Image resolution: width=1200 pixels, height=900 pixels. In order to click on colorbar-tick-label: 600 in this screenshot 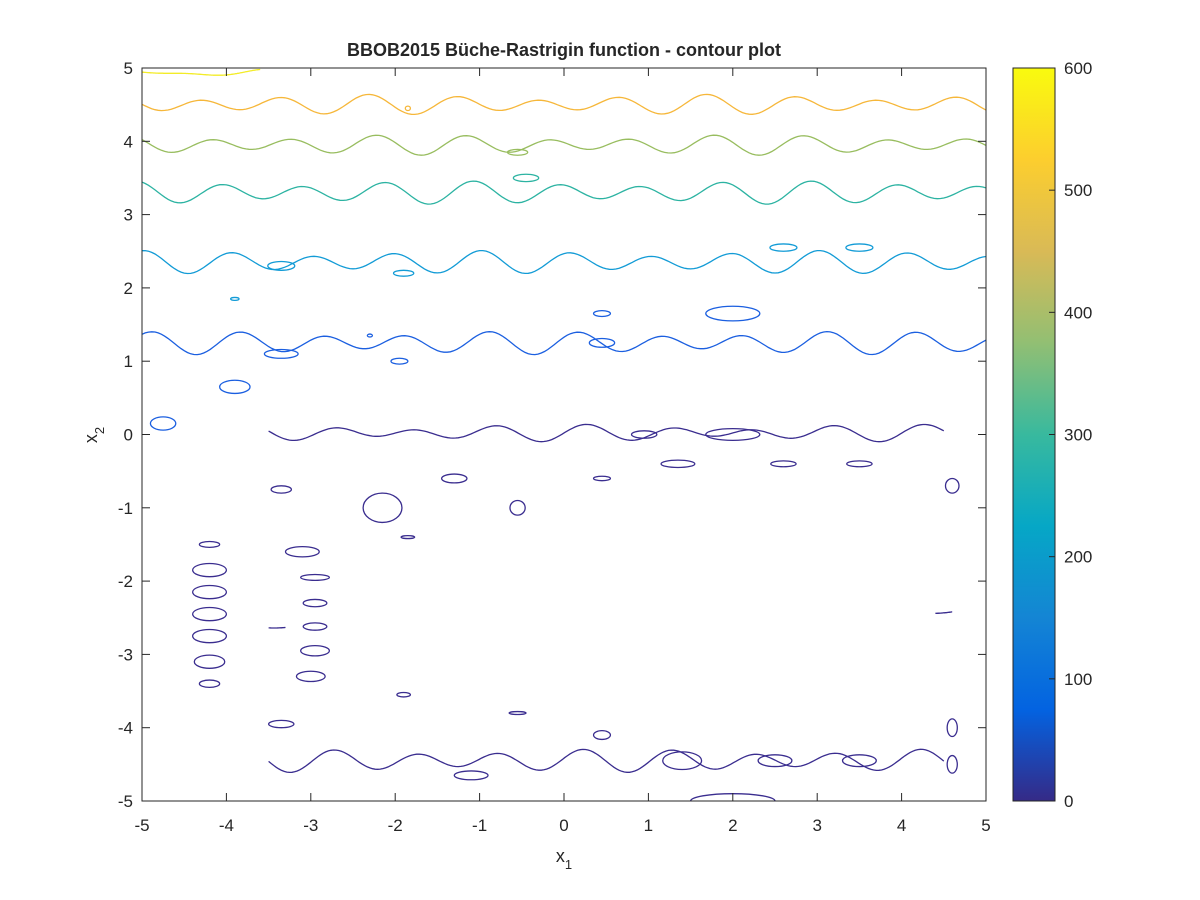, I will do `click(1078, 68)`.